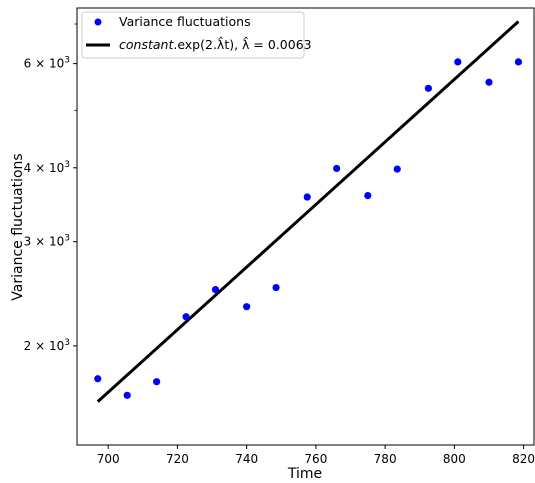 The width and height of the screenshot is (535, 483). Describe the element at coordinates (185, 21) in the screenshot. I see `legend-label-scatter: Variance fluctuations` at that location.